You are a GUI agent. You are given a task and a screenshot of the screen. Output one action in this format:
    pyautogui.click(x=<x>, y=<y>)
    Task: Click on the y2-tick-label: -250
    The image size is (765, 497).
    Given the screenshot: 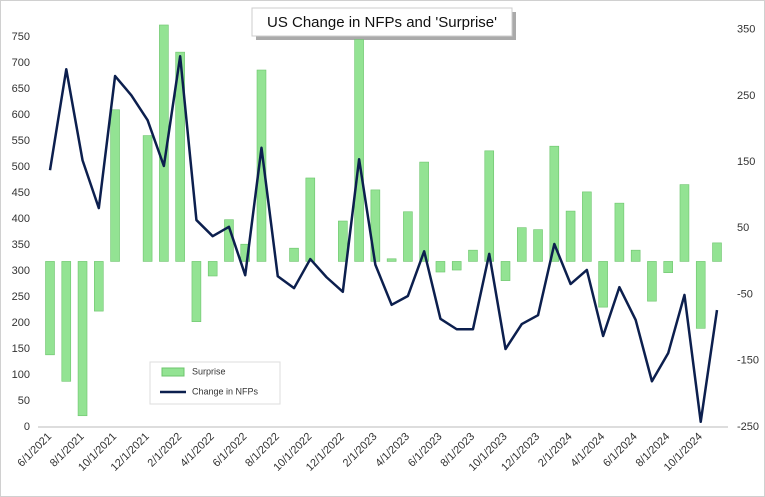 What is the action you would take?
    pyautogui.click(x=748, y=427)
    